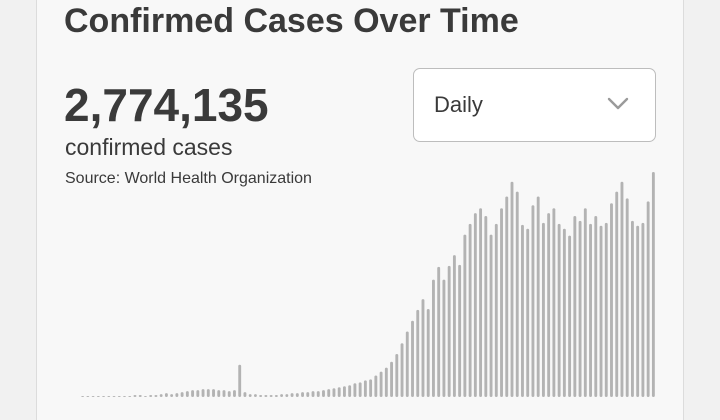 The image size is (720, 420). Describe the element at coordinates (291, 21) in the screenshot. I see `page-title: Confirmed Cases Over Time` at that location.